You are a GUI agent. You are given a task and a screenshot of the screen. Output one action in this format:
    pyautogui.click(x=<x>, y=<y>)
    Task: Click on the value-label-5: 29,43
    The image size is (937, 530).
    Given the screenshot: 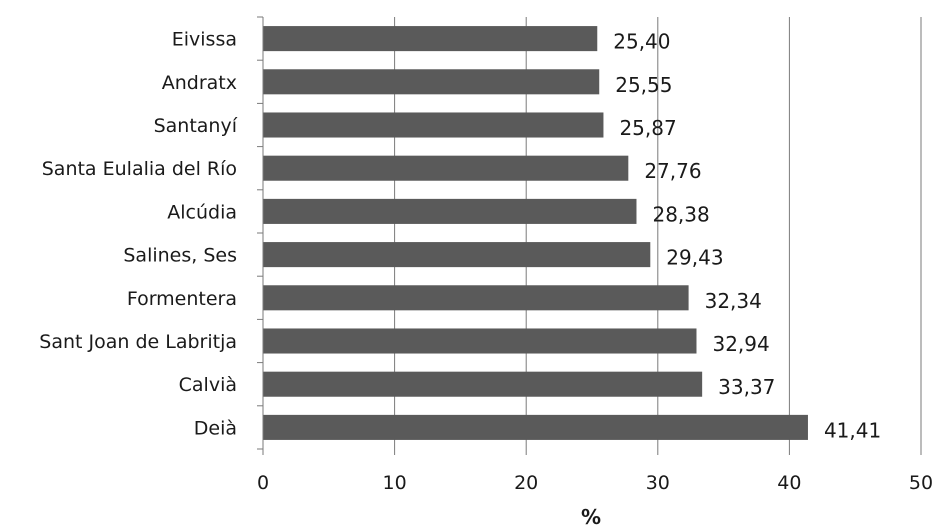 What is the action you would take?
    pyautogui.click(x=694, y=258)
    